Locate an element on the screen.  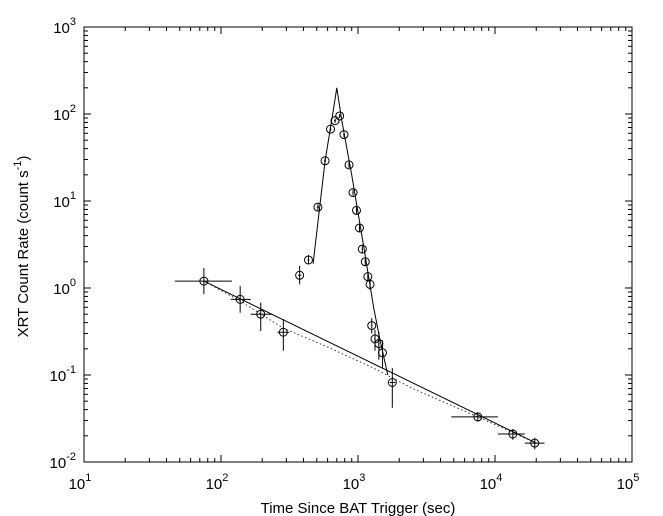
y-tick-label-exp: -1 is located at coordinates (71, 370).